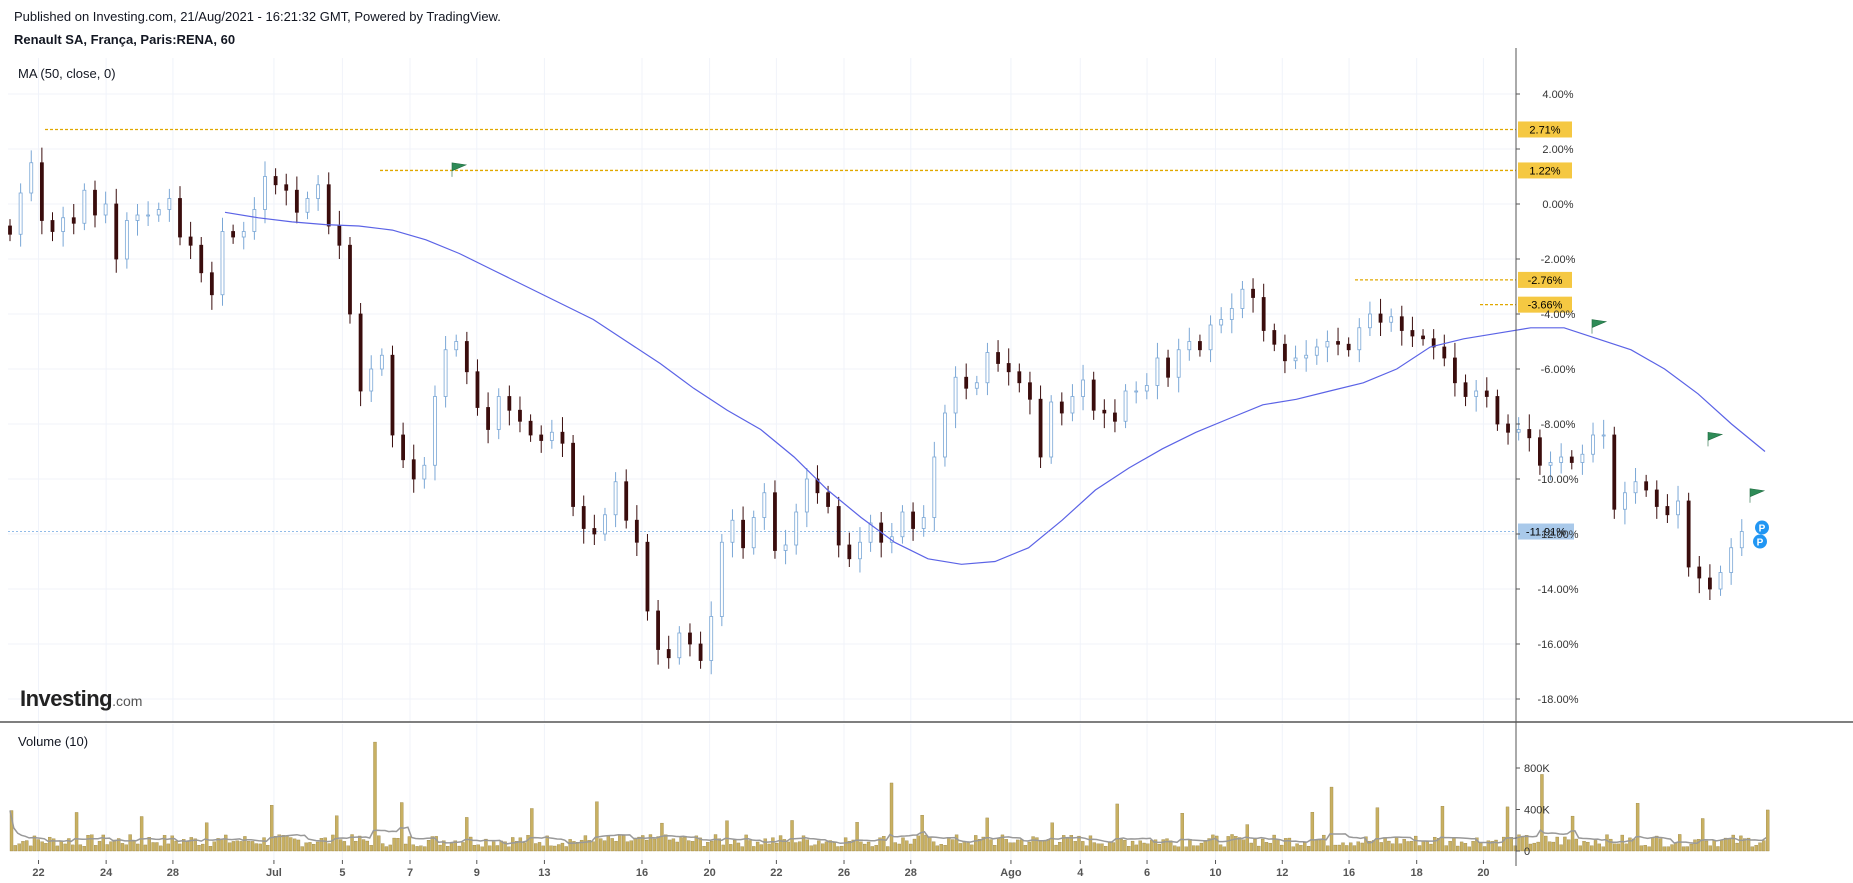 Image resolution: width=1853 pixels, height=883 pixels. Describe the element at coordinates (53, 741) in the screenshot. I see `volume-indicator-label: Volume (10)` at that location.